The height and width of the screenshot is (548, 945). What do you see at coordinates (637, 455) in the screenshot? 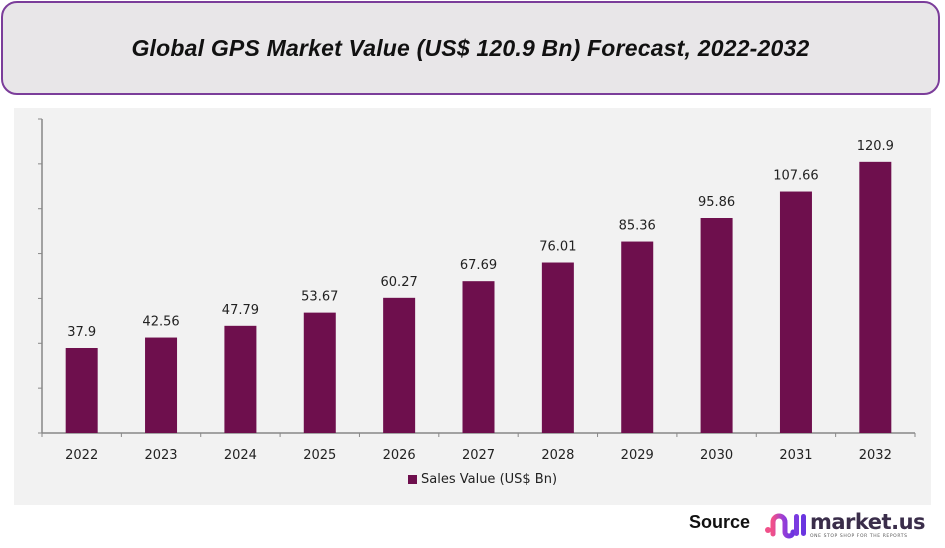
I see `x-tick-label-2029: 2029` at bounding box center [637, 455].